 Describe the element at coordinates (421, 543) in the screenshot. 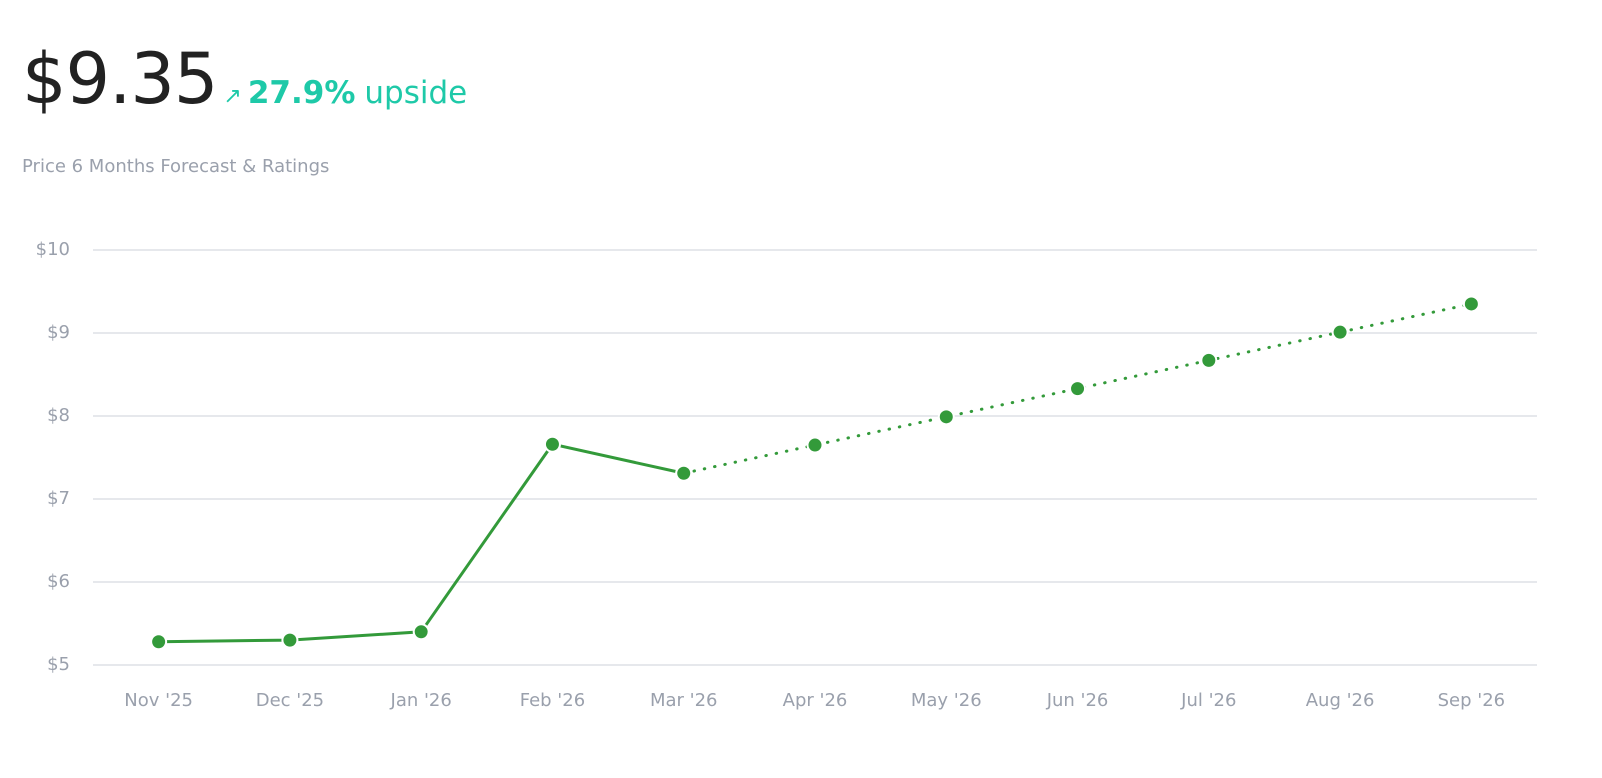

I see `line-solid` at that location.